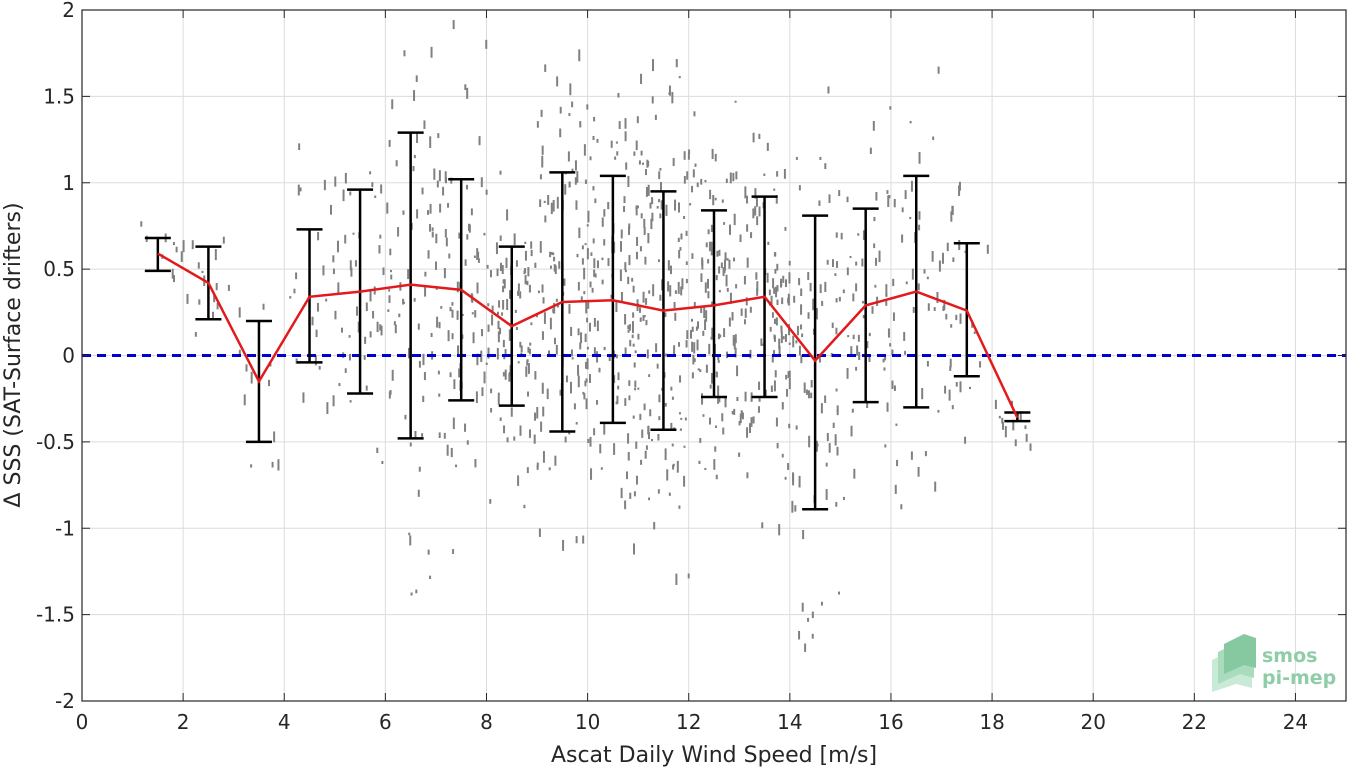  Describe the element at coordinates (890, 722) in the screenshot. I see `x-tick-label: 16` at that location.